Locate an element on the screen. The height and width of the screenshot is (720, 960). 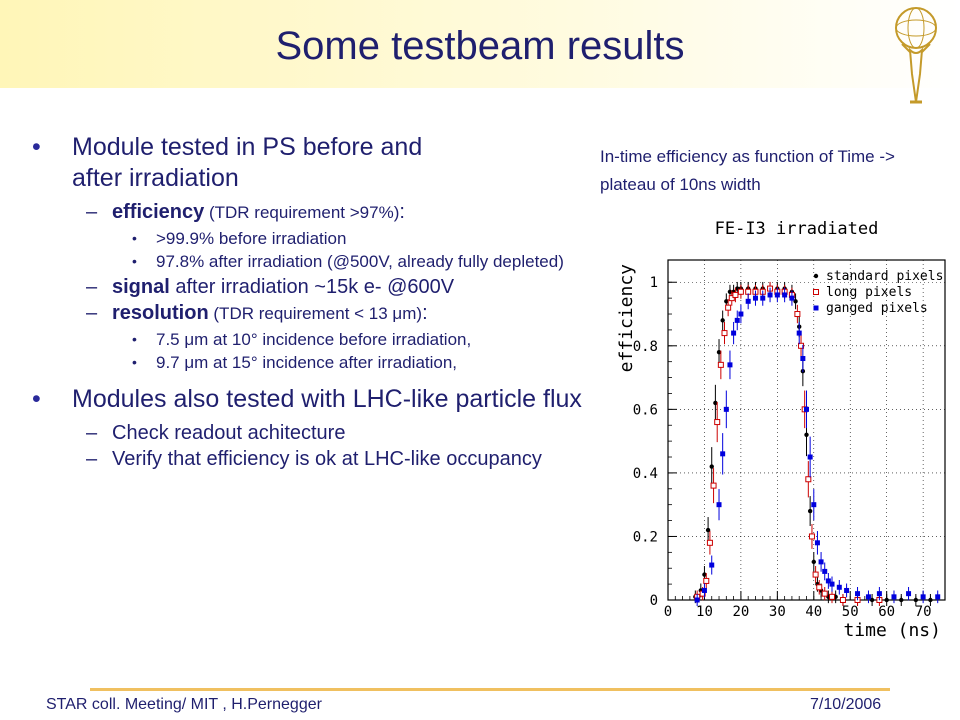
footer-author: STAR coll. Meeting/ MIT , H.Pernegger is located at coordinates (184, 704).